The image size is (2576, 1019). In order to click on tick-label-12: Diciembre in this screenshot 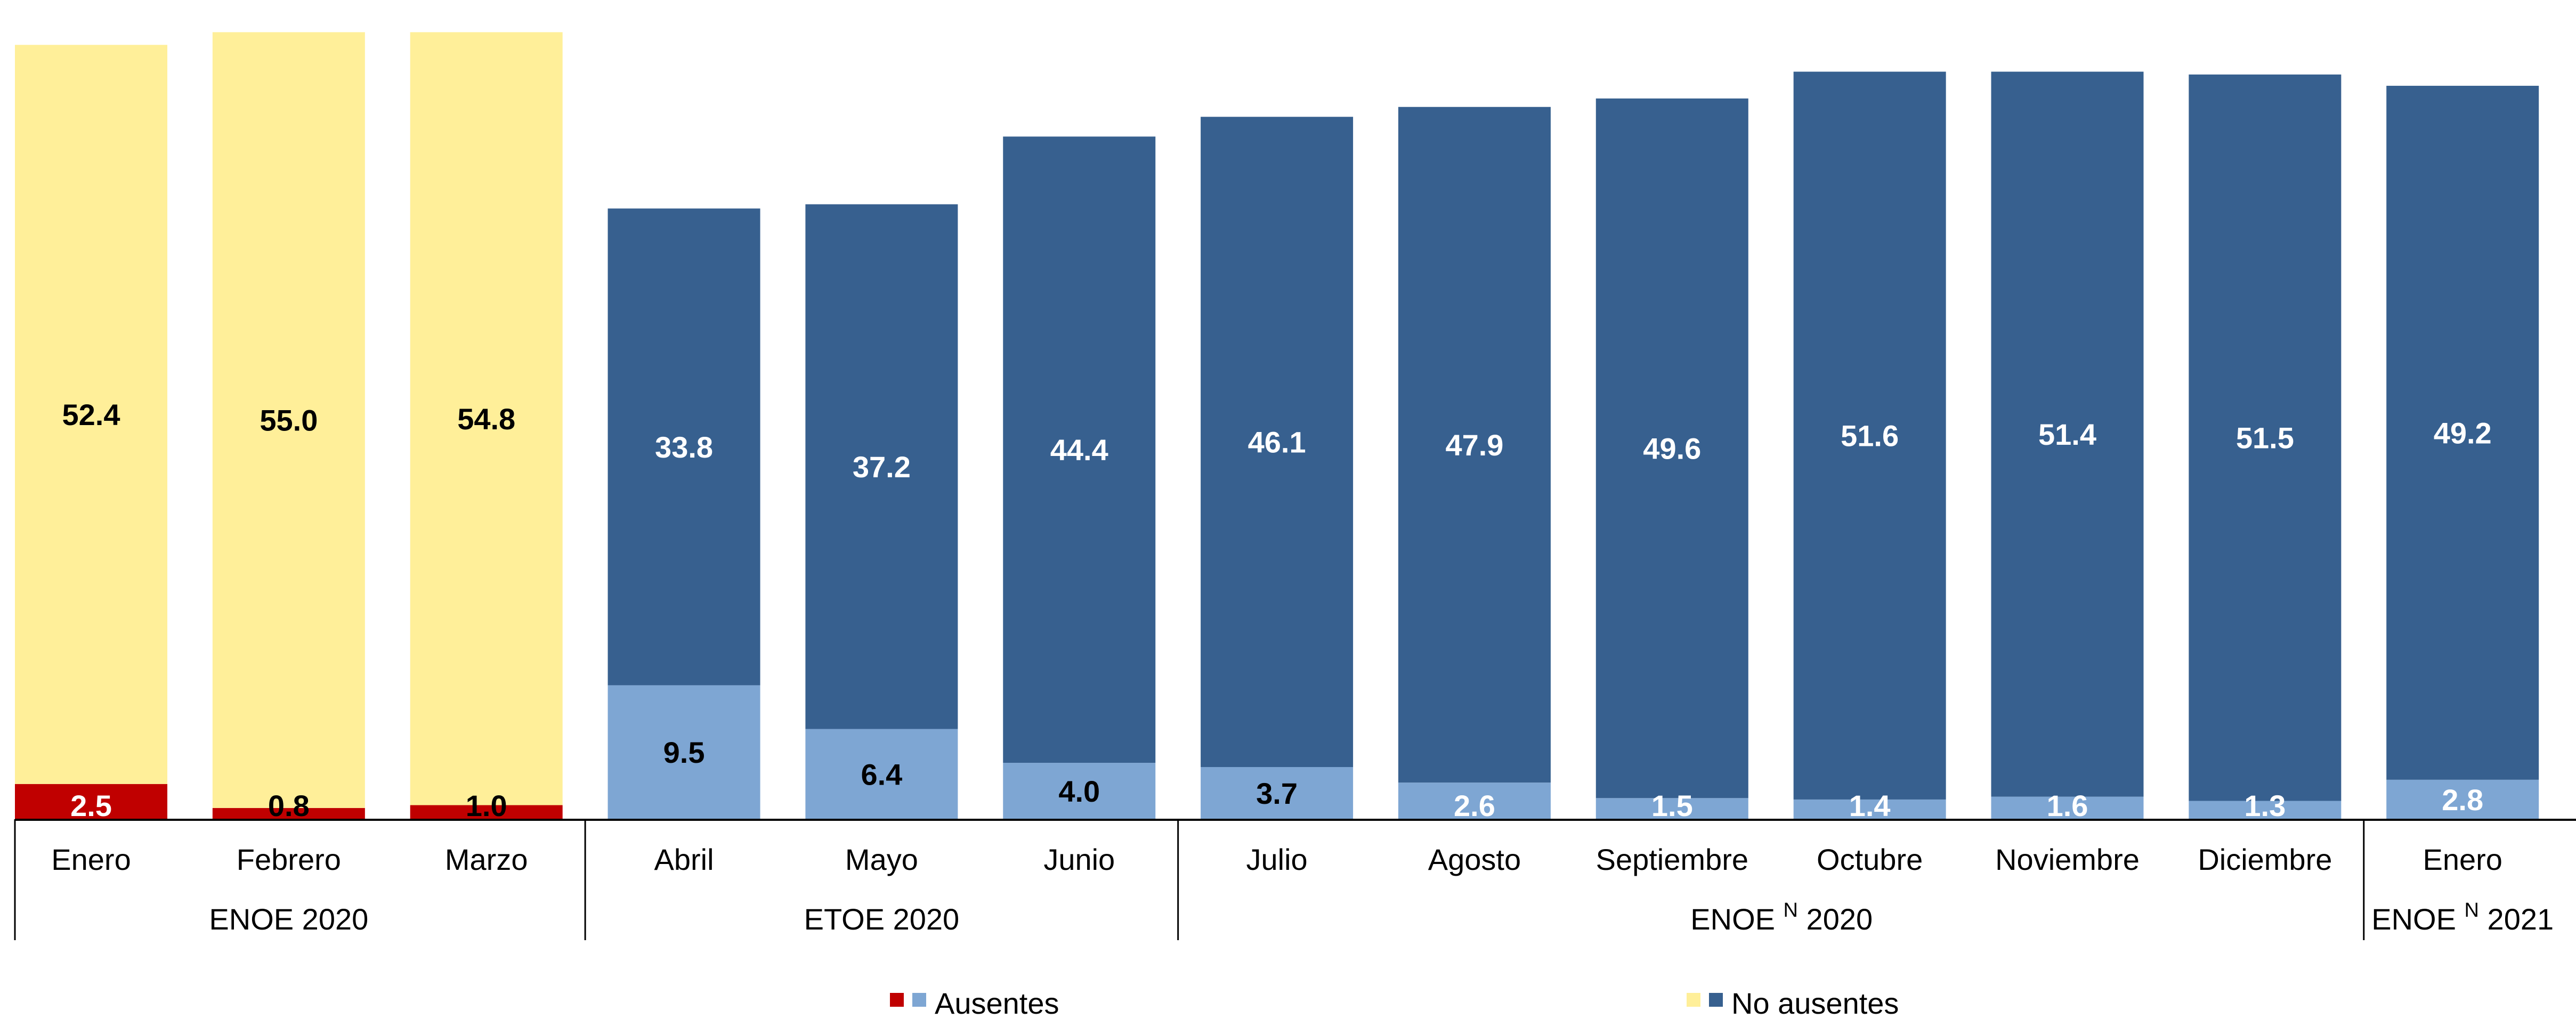, I will do `click(2265, 860)`.